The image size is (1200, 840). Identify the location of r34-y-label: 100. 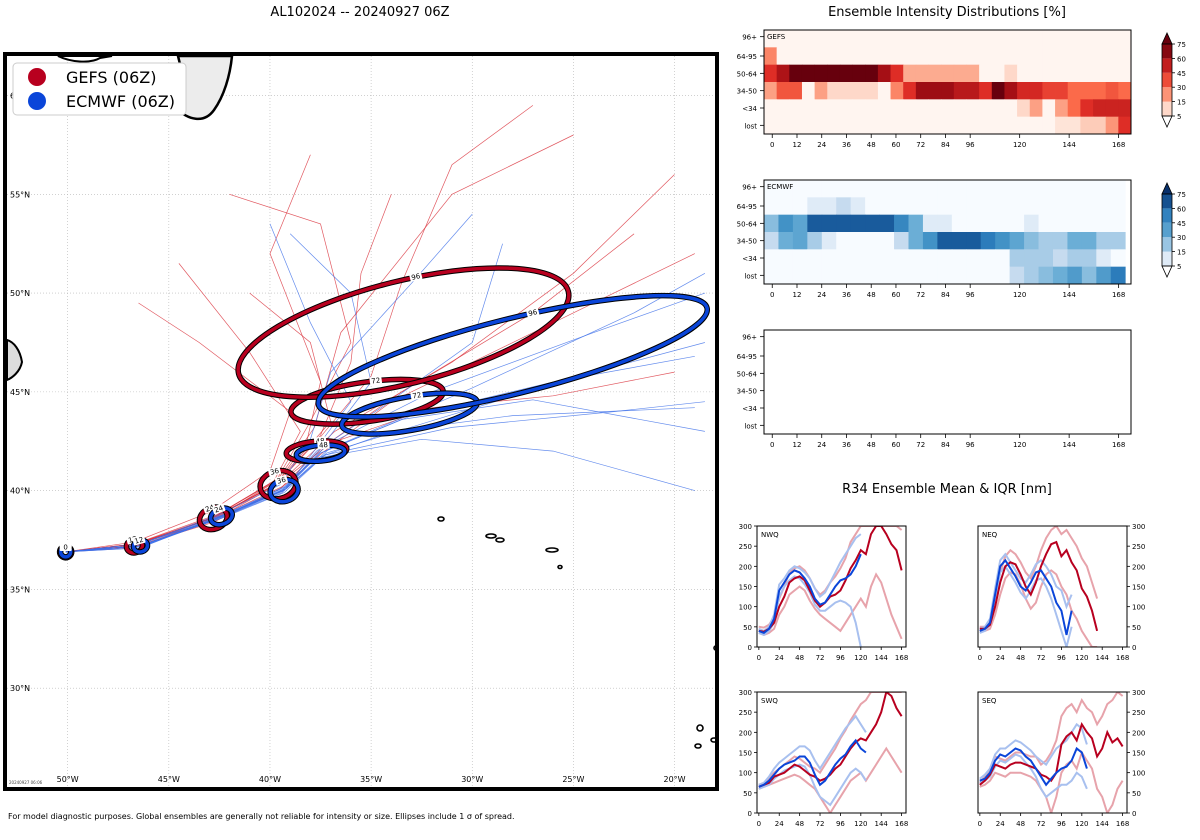
(1138, 608).